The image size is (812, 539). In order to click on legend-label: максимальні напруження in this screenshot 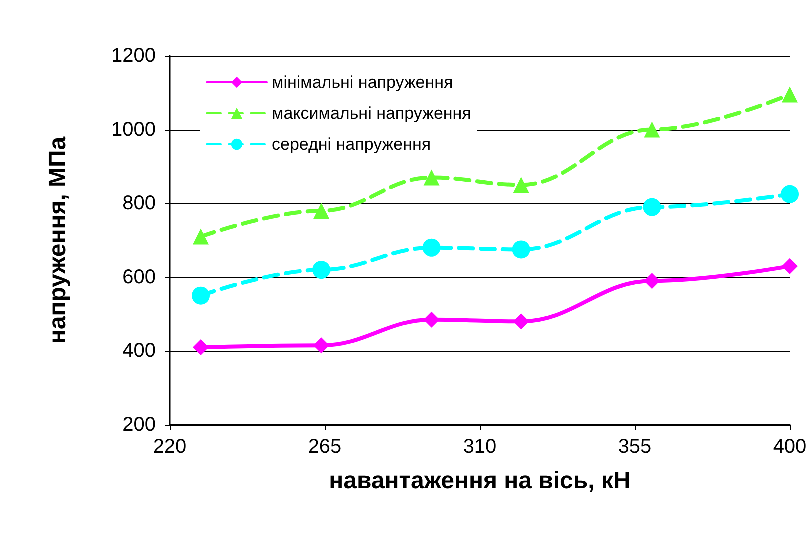, I will do `click(372, 113)`.